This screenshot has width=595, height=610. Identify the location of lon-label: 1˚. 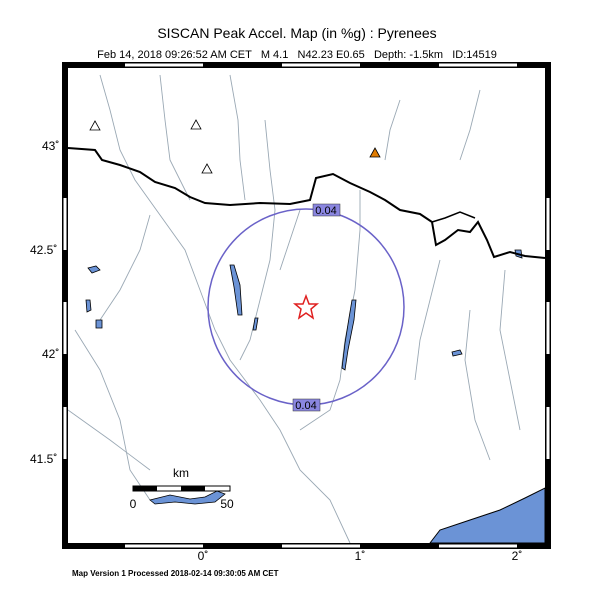
(360, 556).